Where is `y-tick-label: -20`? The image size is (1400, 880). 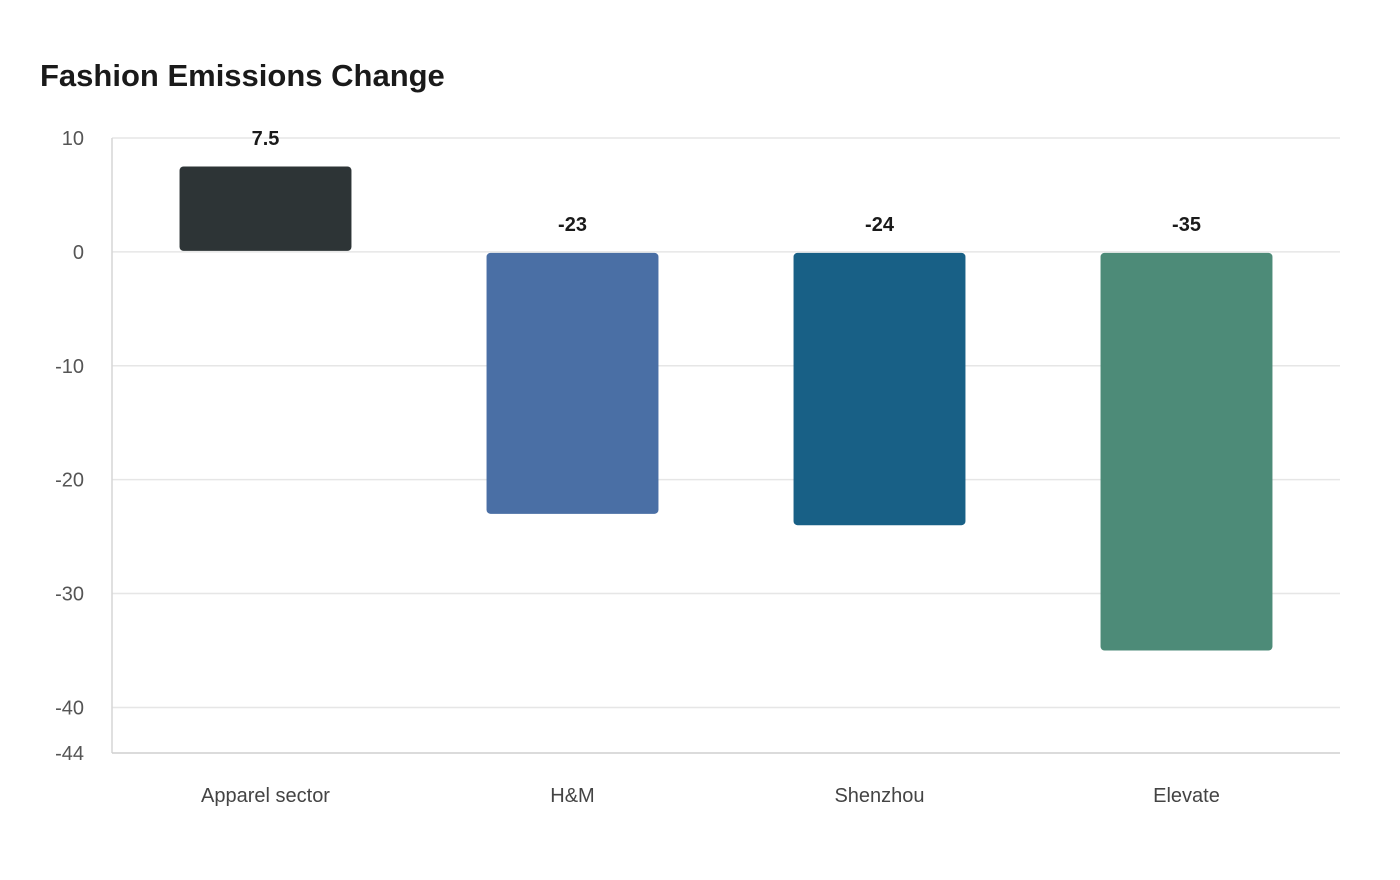
y-tick-label: -20 is located at coordinates (69, 481).